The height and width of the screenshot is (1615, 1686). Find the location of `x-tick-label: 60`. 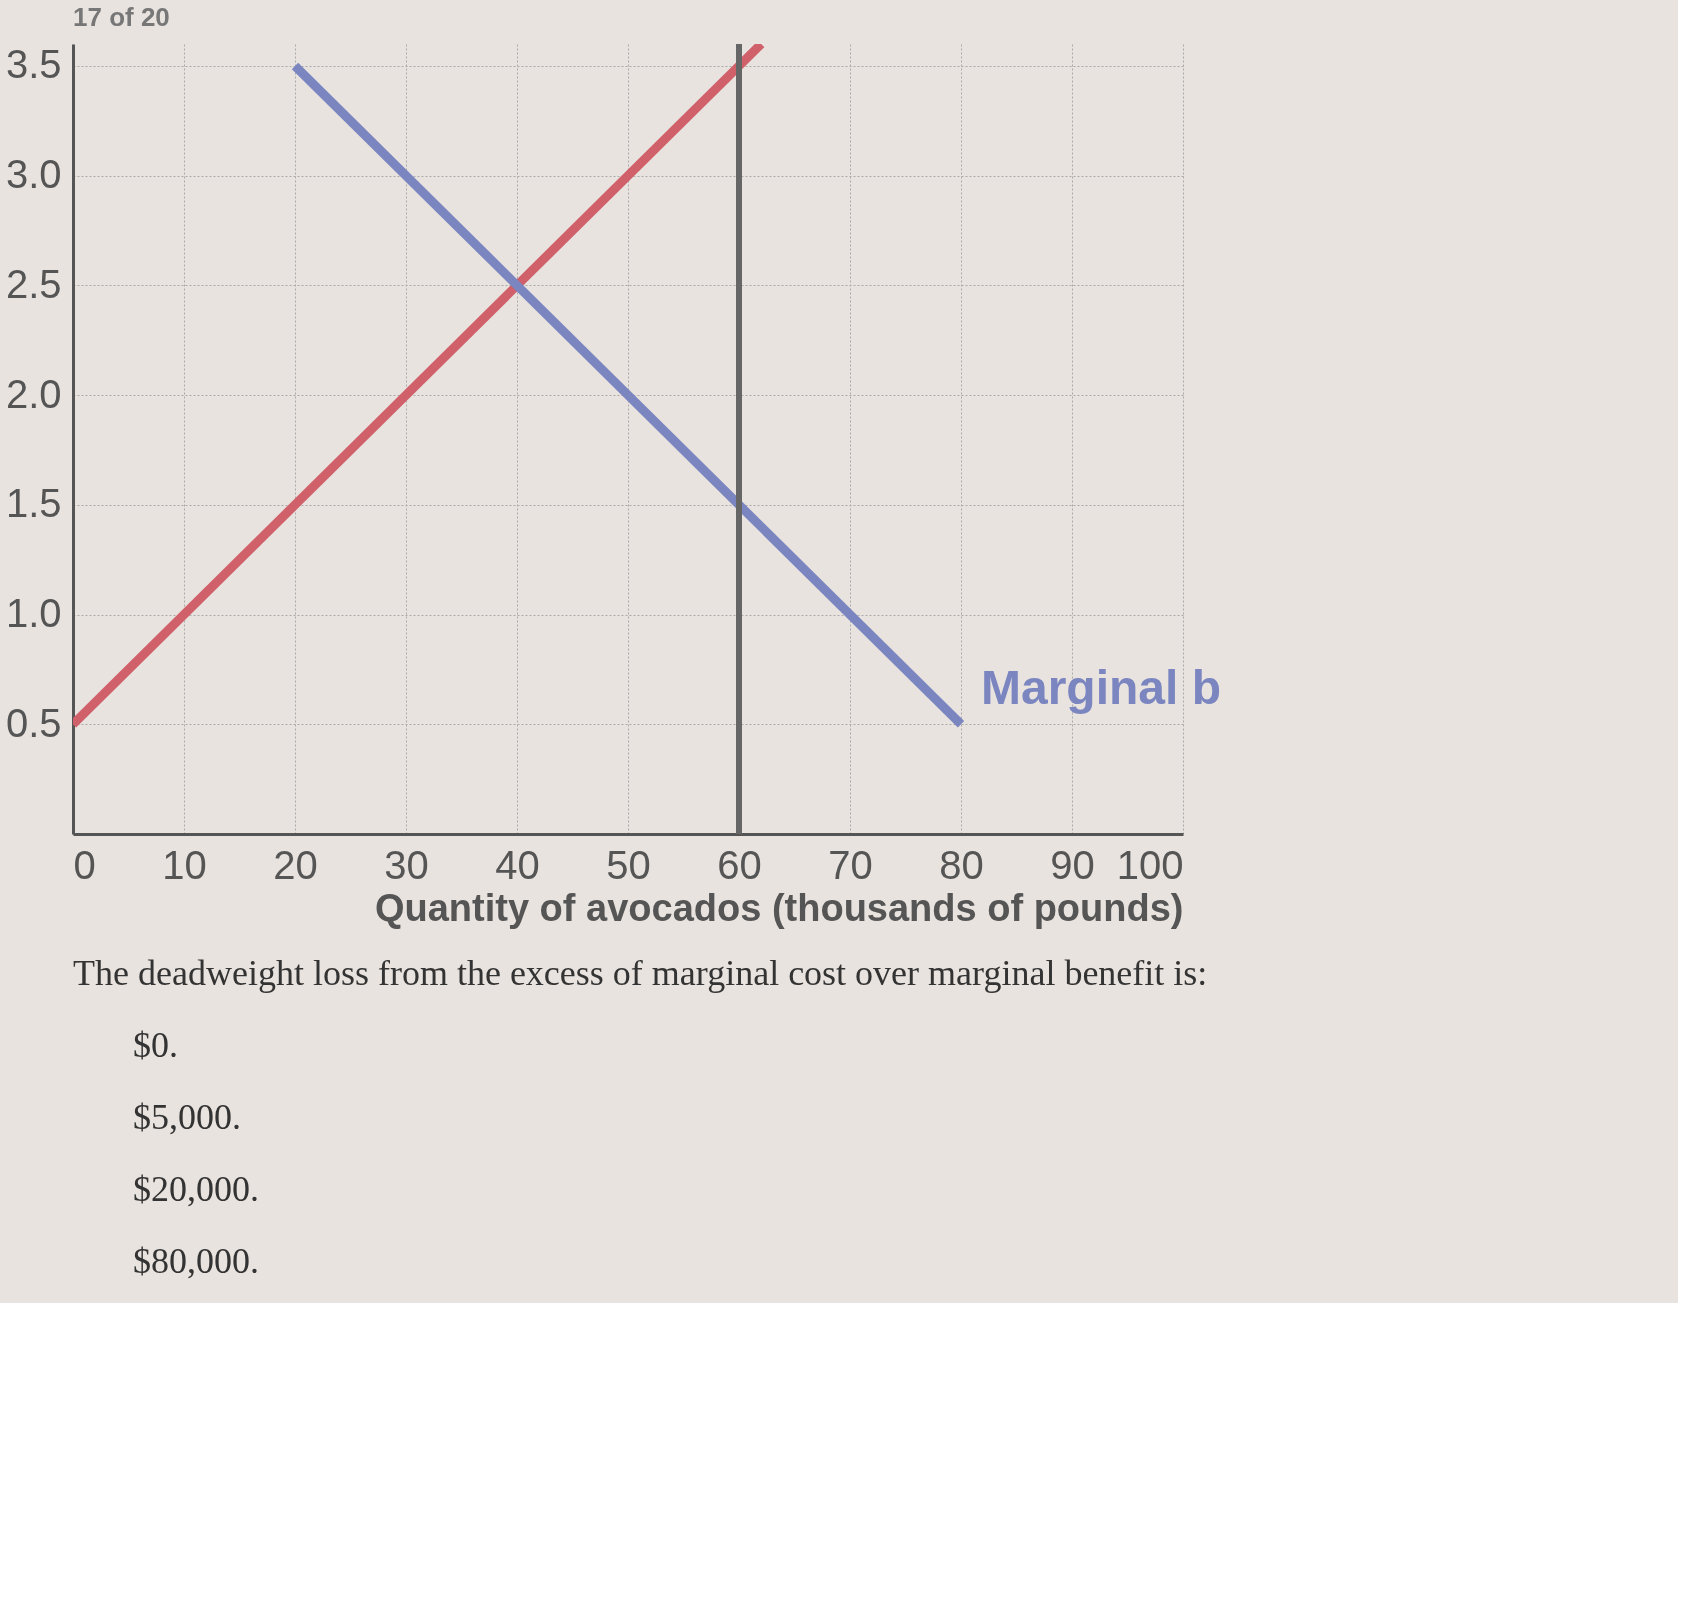

x-tick-label: 60 is located at coordinates (739, 864).